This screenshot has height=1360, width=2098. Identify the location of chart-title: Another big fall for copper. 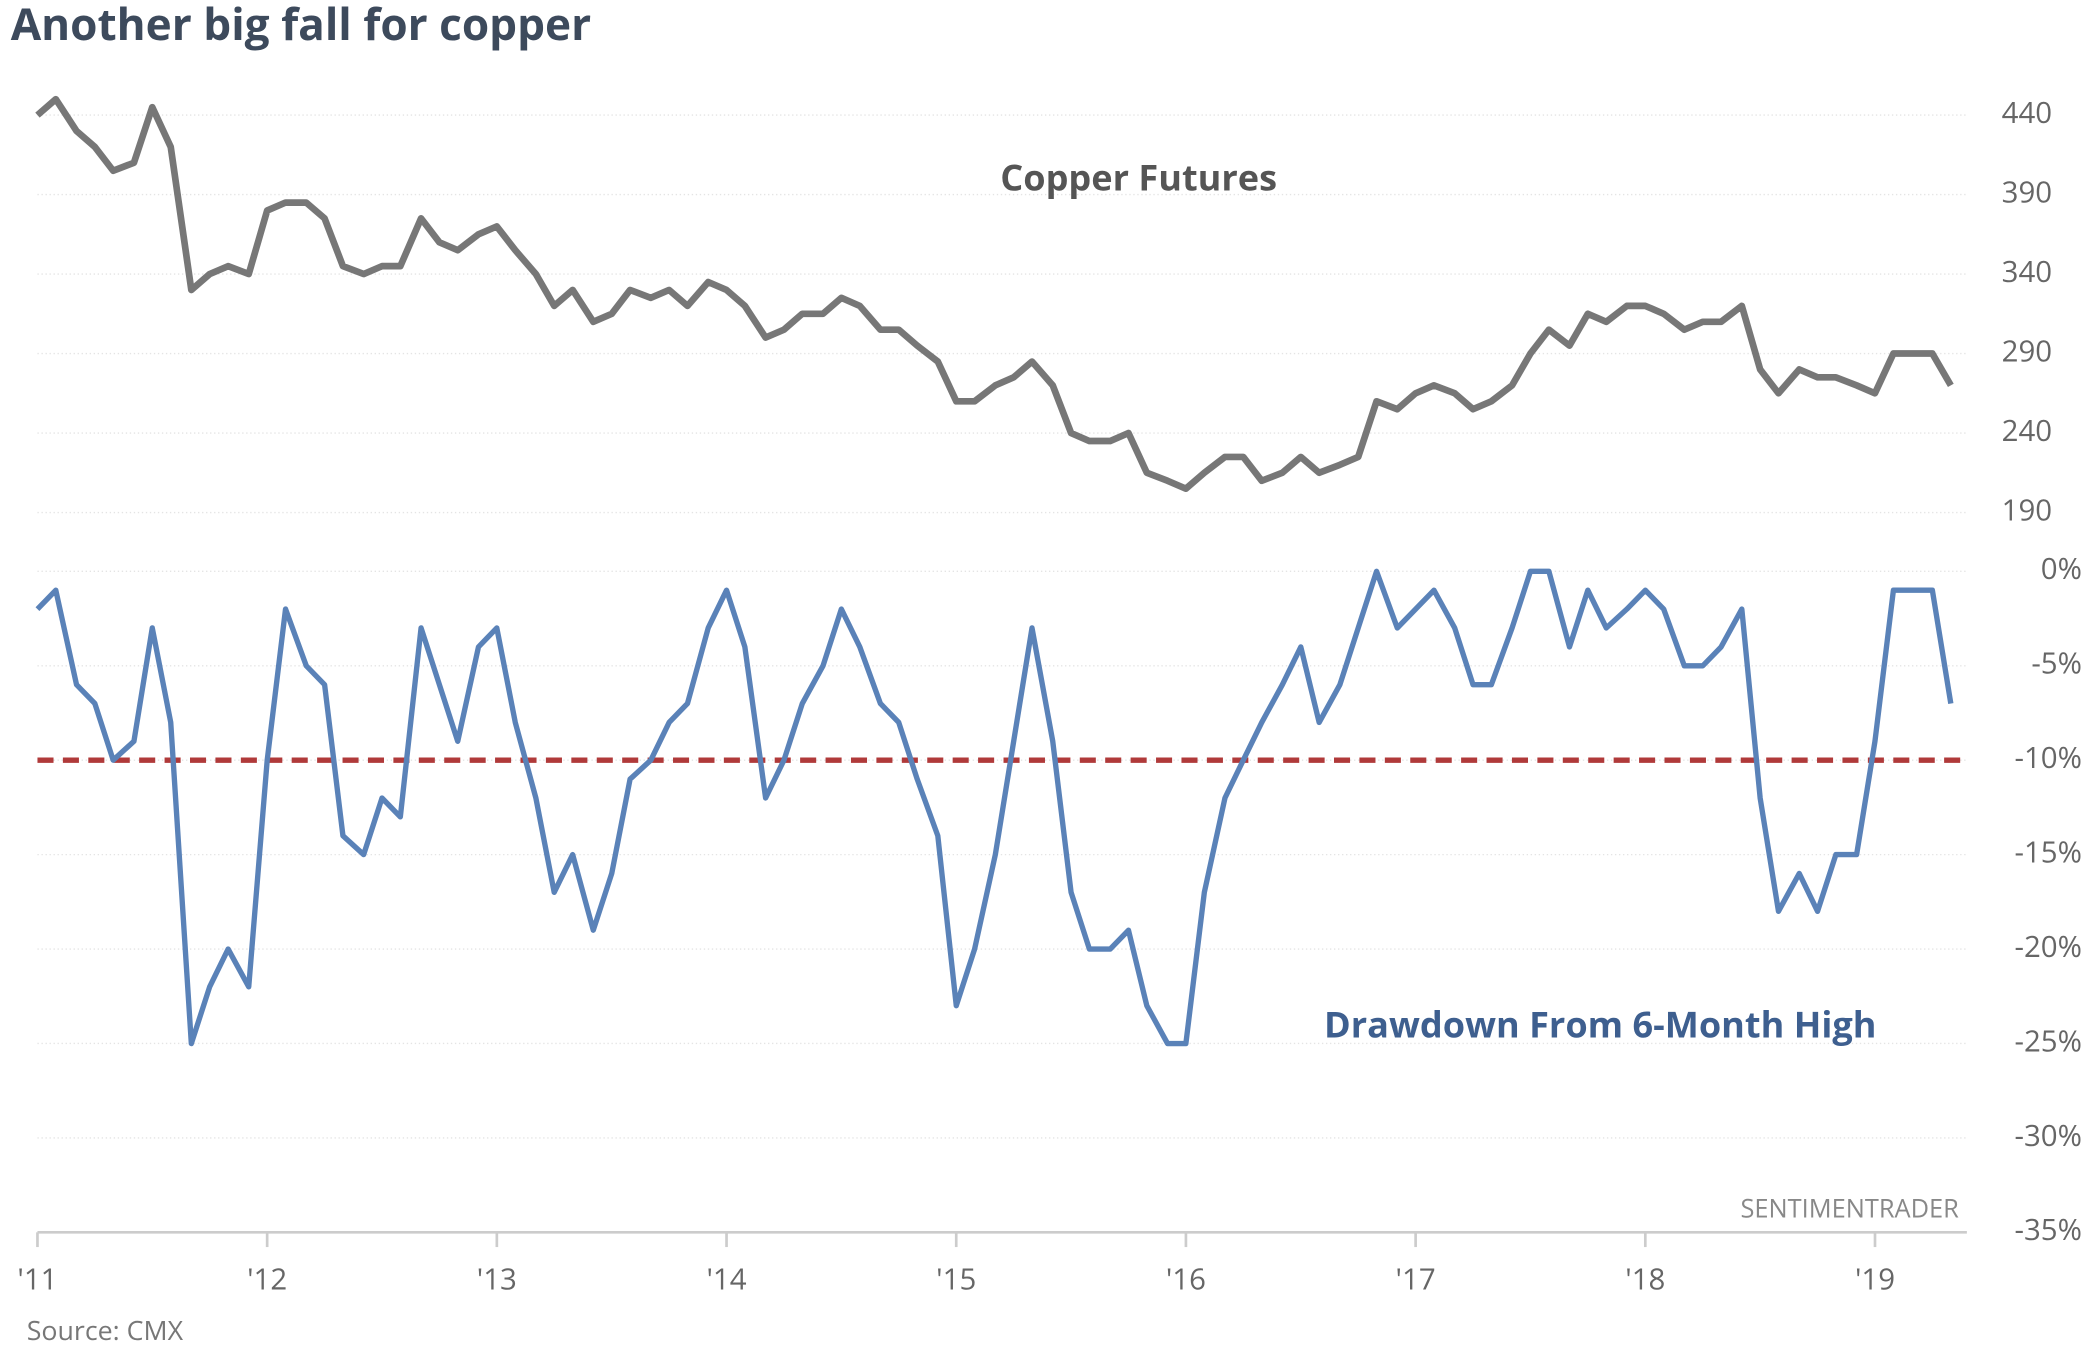
(301, 26).